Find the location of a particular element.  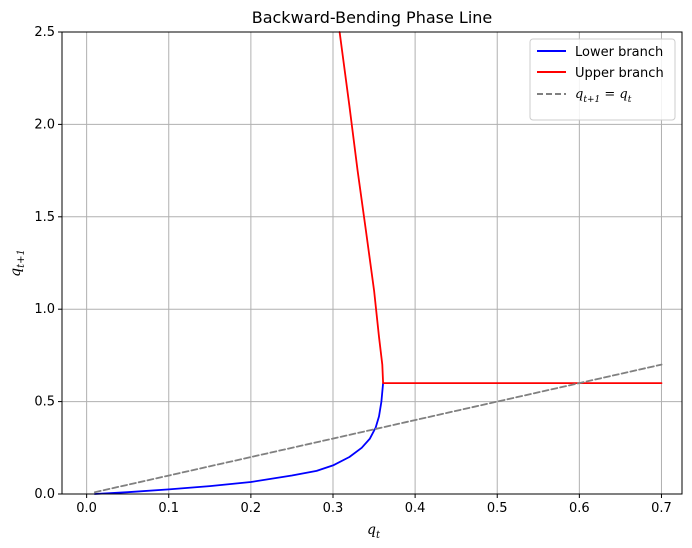

legend-identity-q2: q is located at coordinates (623, 94).